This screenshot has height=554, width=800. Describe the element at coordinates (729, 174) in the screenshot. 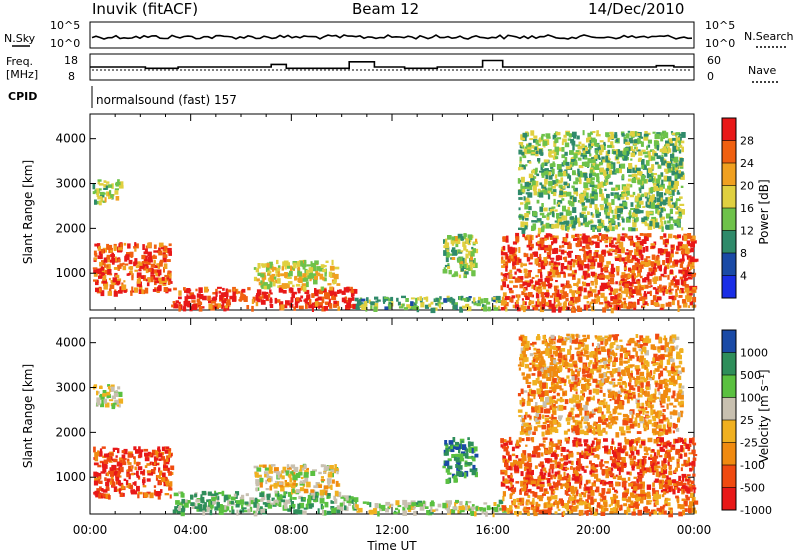

I see `colorbar-segment` at that location.